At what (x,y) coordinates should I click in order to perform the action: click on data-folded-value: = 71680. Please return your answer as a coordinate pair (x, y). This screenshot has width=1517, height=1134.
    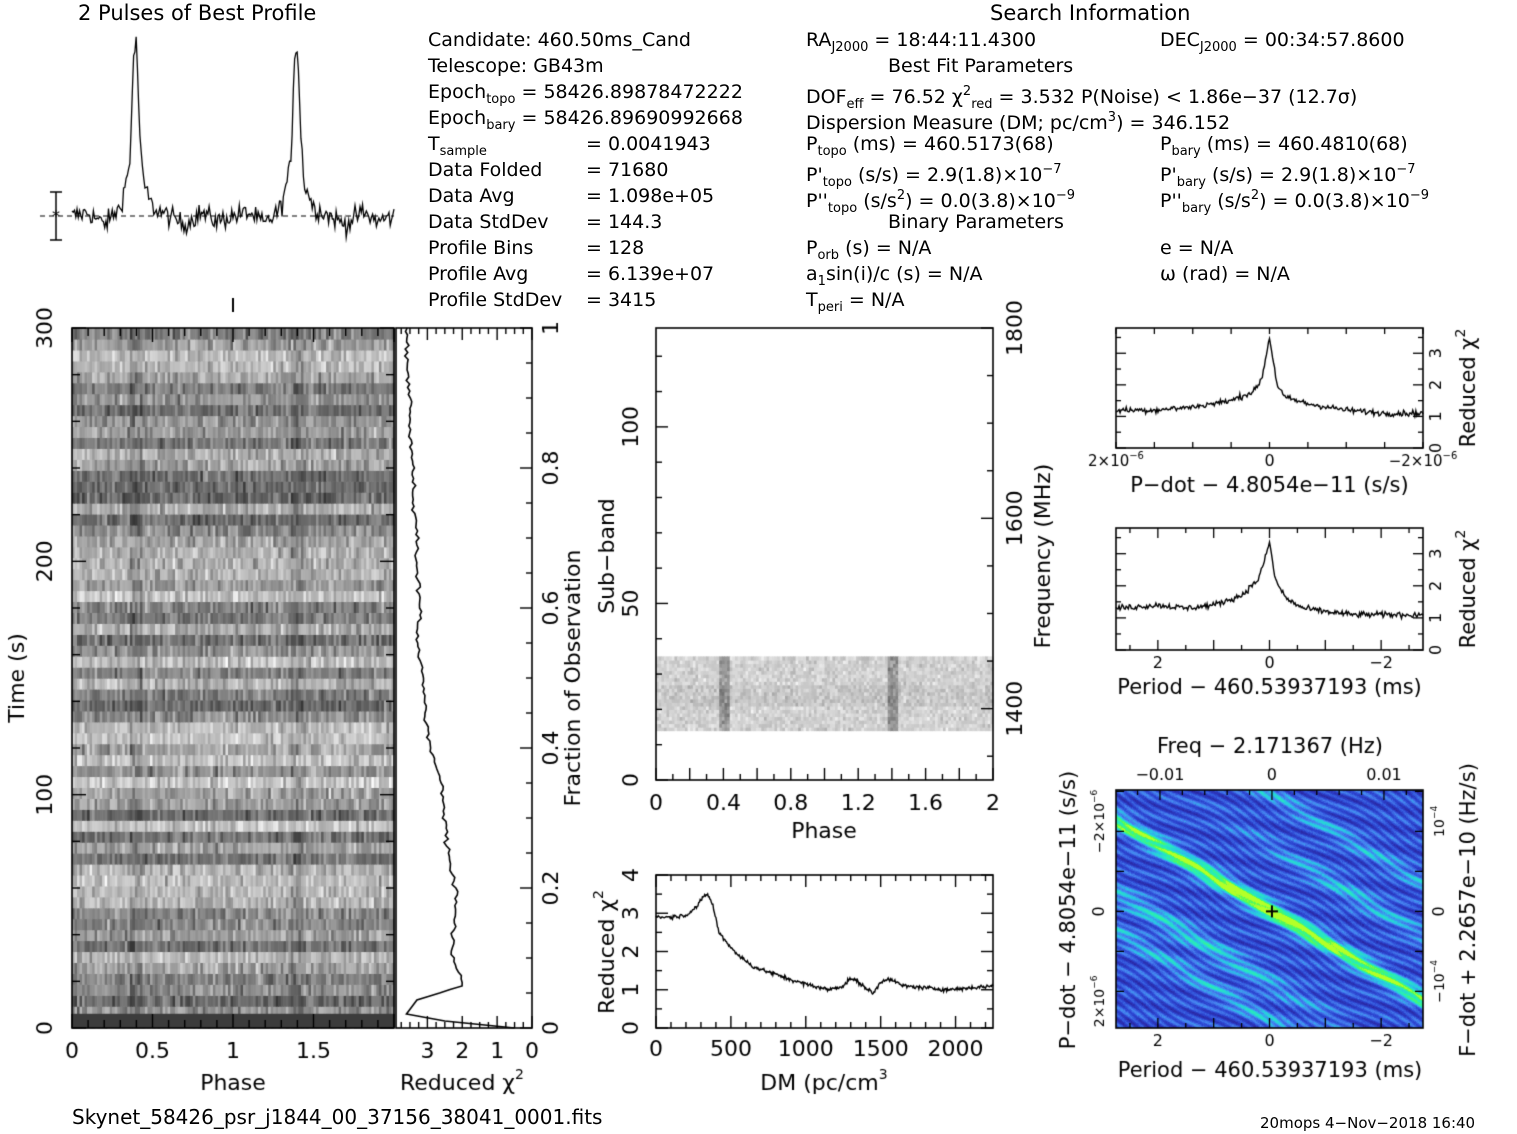
    Looking at the image, I should click on (627, 170).